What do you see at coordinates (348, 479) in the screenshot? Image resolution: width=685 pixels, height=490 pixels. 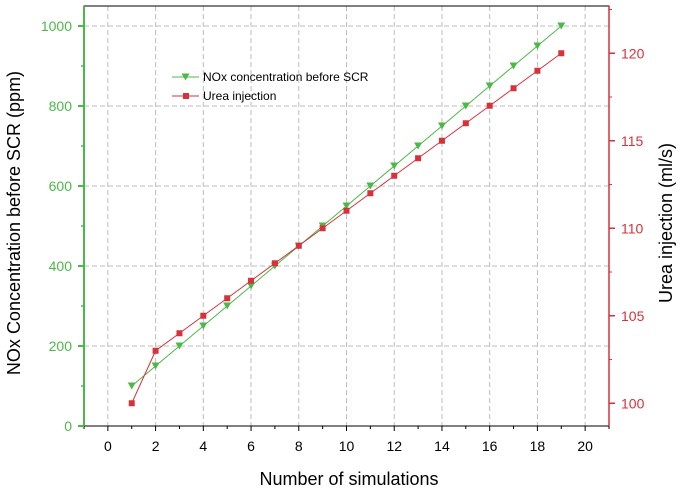 I see `x-axis-title: Number of simulations` at bounding box center [348, 479].